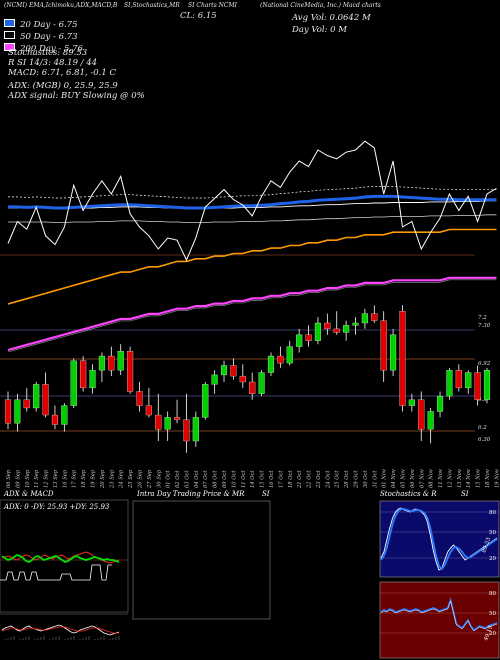 This screenshot has width=500, height=660. I want to click on long-average-orange-line, so click(252, 266).